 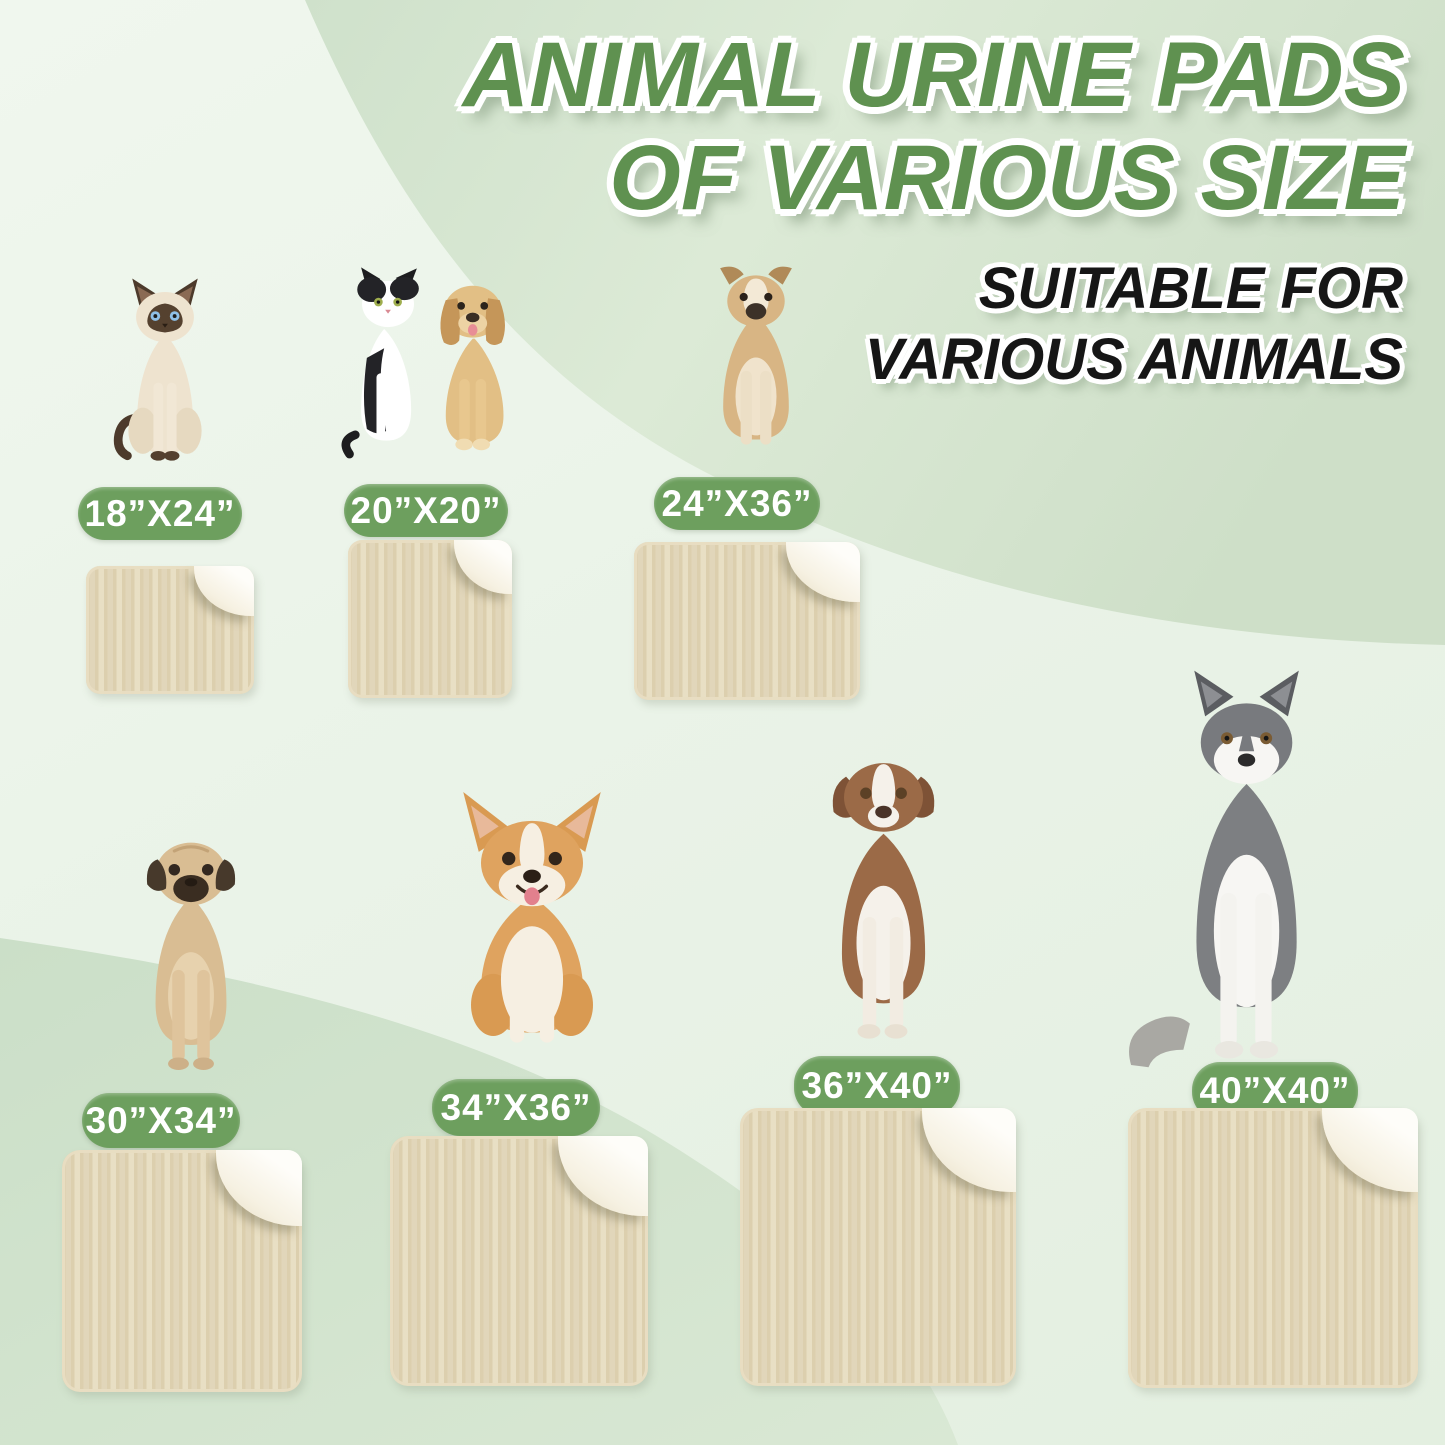 What do you see at coordinates (519, 1261) in the screenshot?
I see `urine-pad-image-34x36` at bounding box center [519, 1261].